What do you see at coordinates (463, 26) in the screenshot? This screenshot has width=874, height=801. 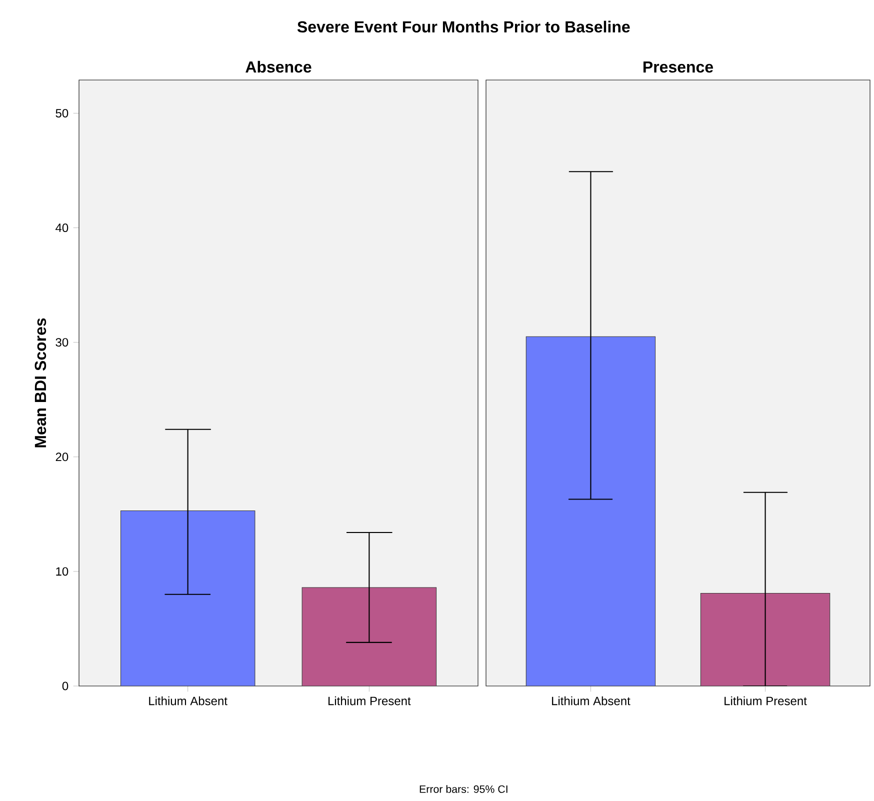 I see `chart-title: Severe Event Four Months Prior to Baseline` at bounding box center [463, 26].